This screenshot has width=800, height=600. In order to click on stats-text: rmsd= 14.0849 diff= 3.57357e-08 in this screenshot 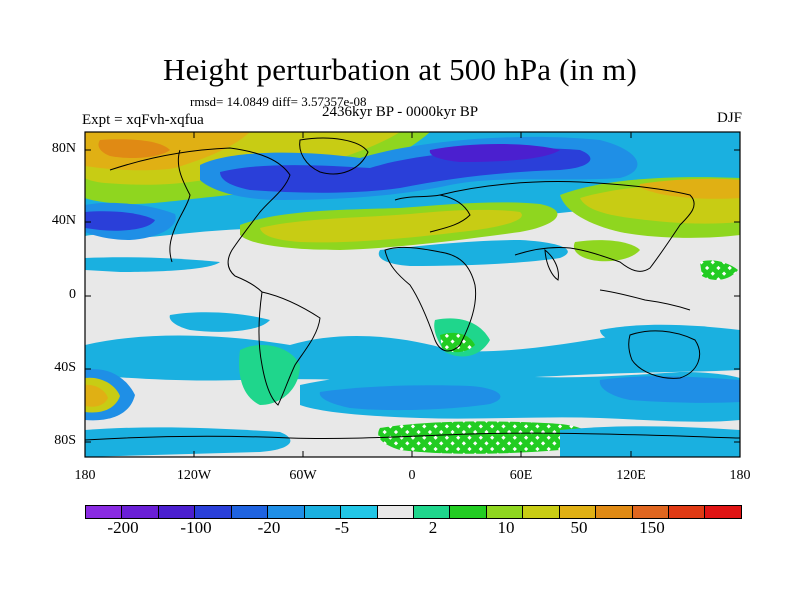, I will do `click(278, 101)`.